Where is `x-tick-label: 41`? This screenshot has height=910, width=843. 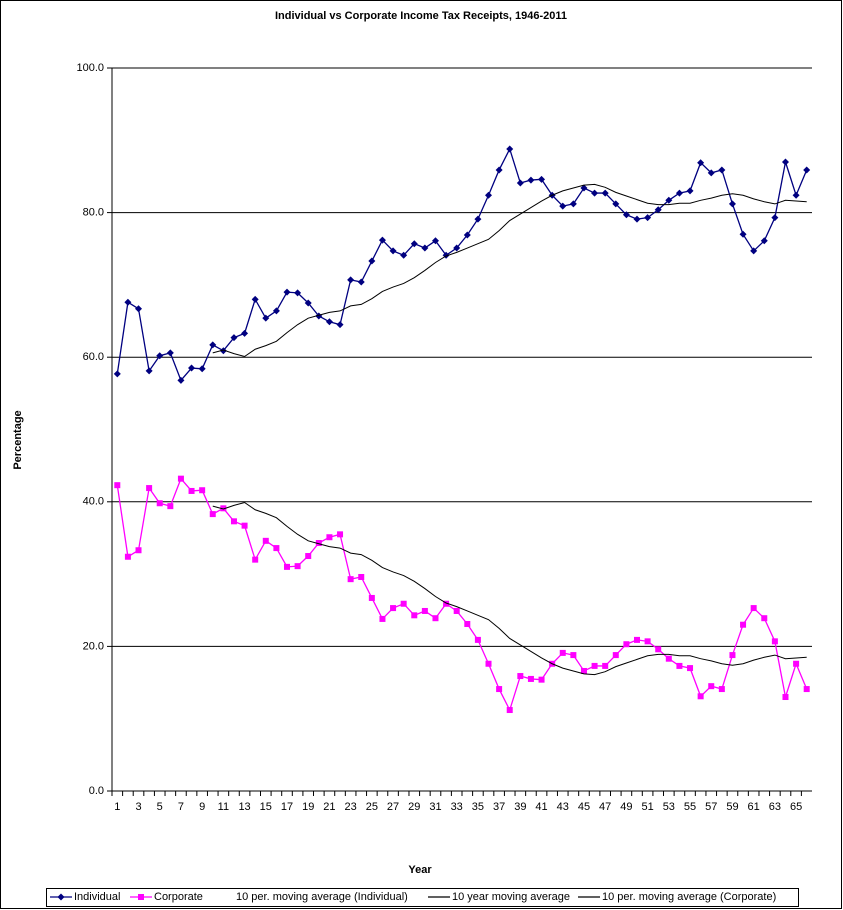
x-tick-label: 41 is located at coordinates (541, 807).